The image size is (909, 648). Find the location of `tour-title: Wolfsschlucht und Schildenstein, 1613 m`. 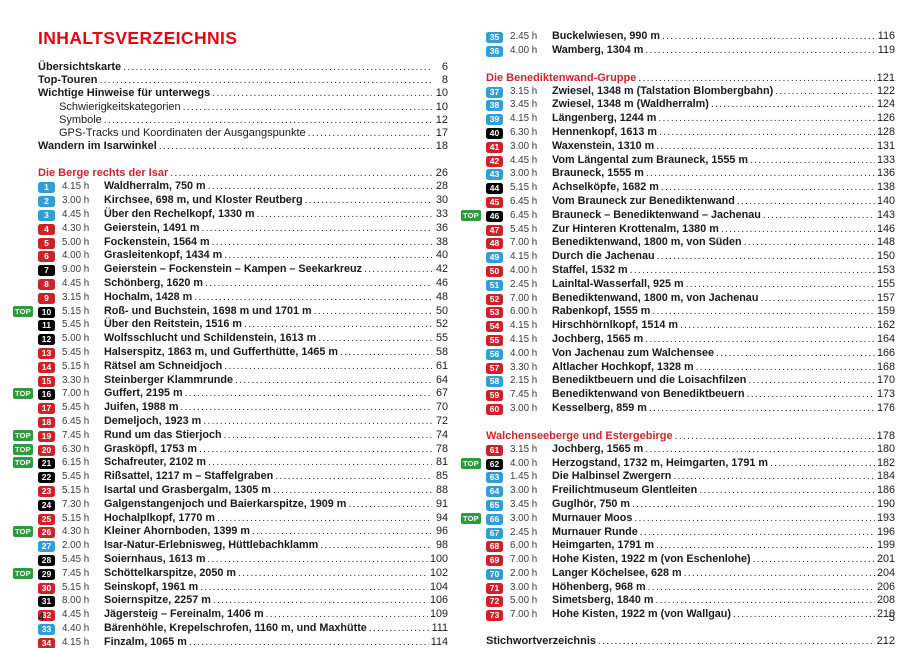

tour-title: Wolfsschlucht und Schildenstein, 1613 m is located at coordinates (210, 338).